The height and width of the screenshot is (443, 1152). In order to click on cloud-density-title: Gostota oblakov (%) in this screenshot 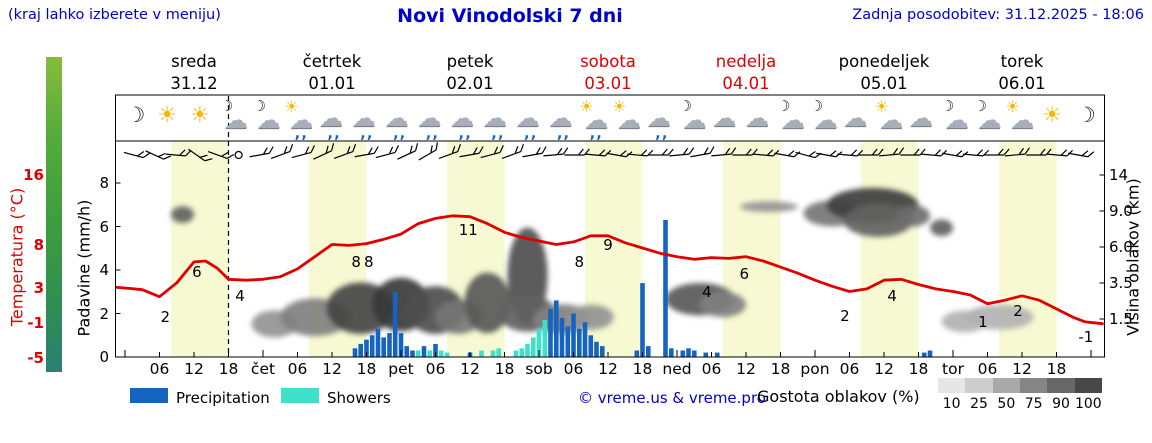, I will do `click(838, 396)`.